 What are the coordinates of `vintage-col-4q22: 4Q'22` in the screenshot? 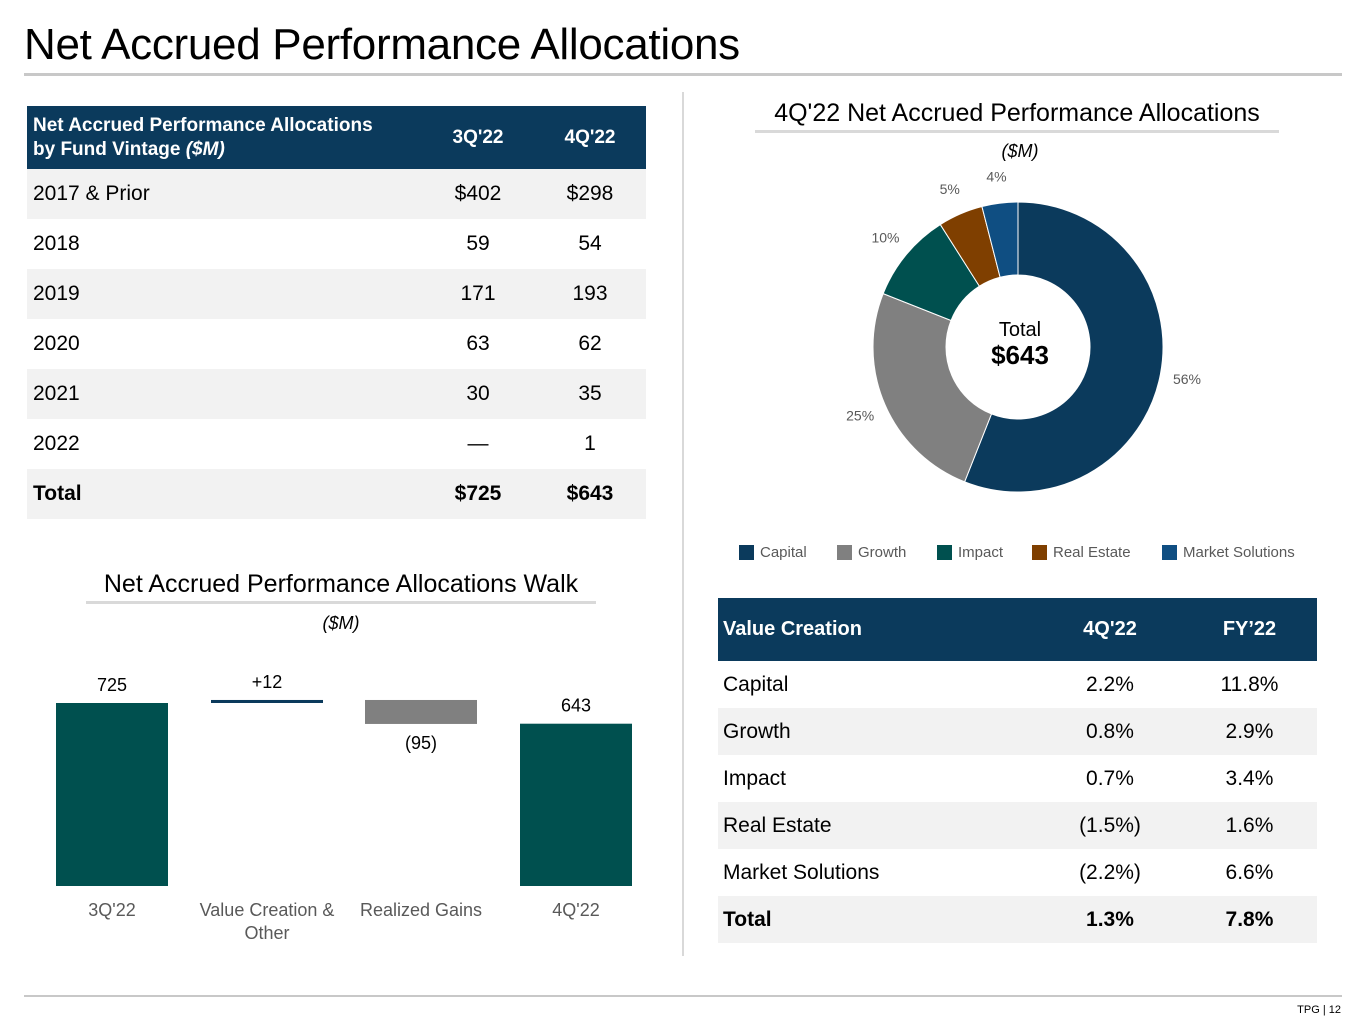 It's located at (590, 137).